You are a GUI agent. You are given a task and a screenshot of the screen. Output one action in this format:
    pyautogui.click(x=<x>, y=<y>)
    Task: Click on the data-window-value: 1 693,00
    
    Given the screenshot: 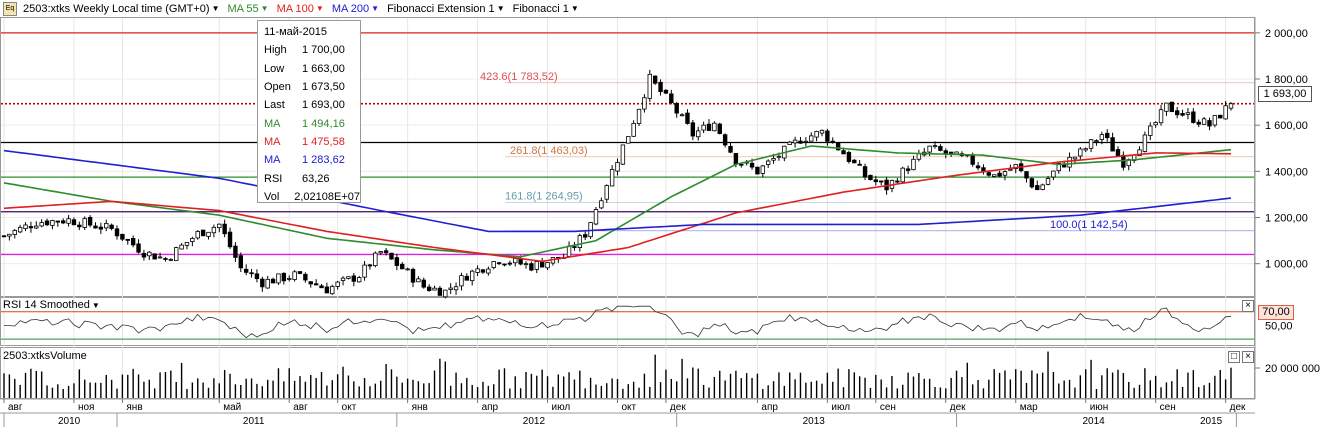 What is the action you would take?
    pyautogui.click(x=323, y=105)
    